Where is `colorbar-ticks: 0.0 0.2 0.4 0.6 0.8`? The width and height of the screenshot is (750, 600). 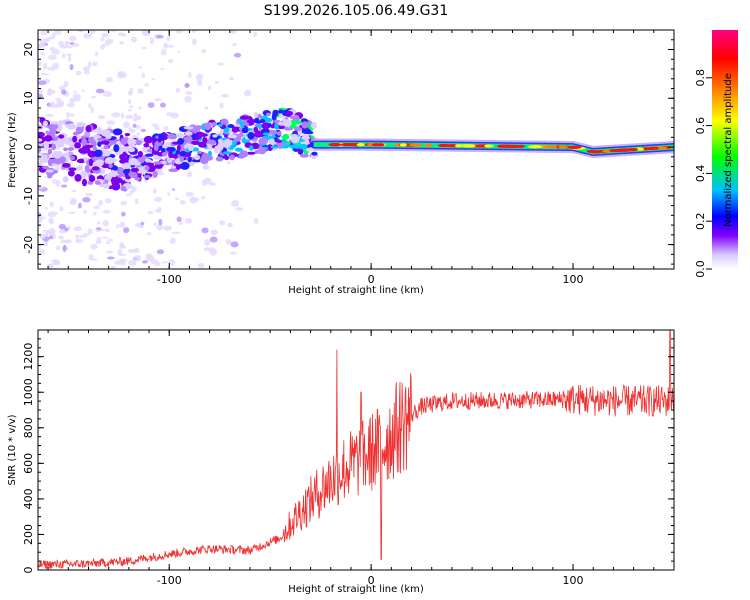
colorbar-ticks: 0.0 0.2 0.4 0.6 0.8 is located at coordinates (703, 173).